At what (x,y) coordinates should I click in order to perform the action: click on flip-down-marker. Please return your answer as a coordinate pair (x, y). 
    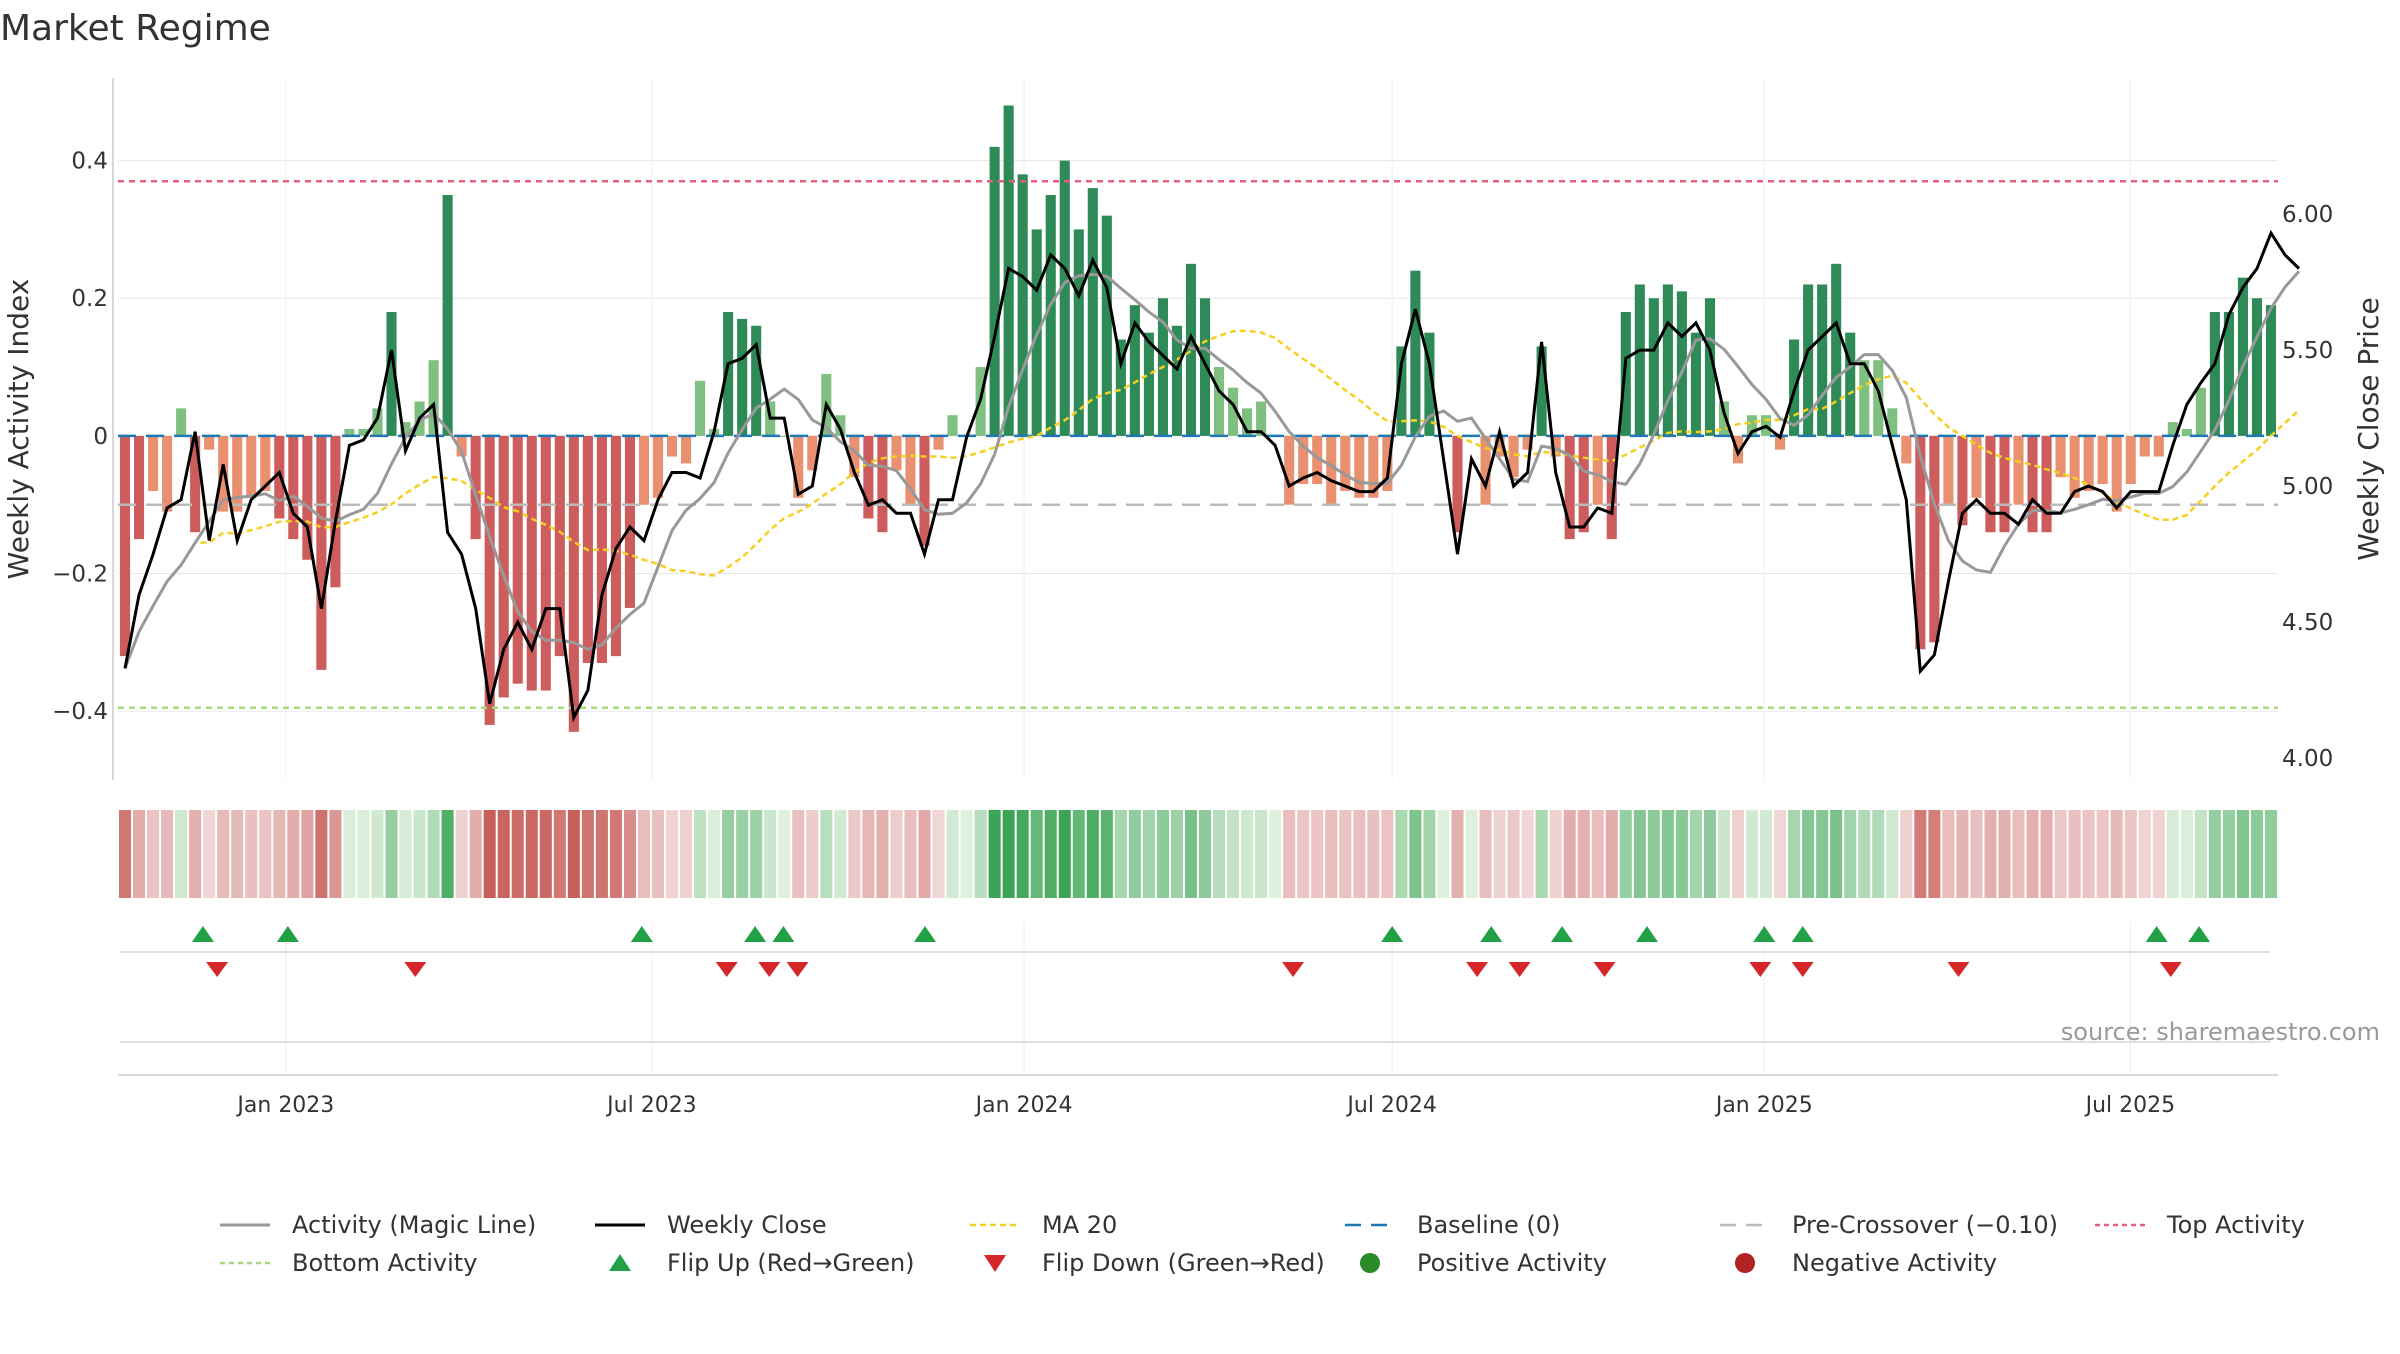
    Looking at the image, I should click on (797, 969).